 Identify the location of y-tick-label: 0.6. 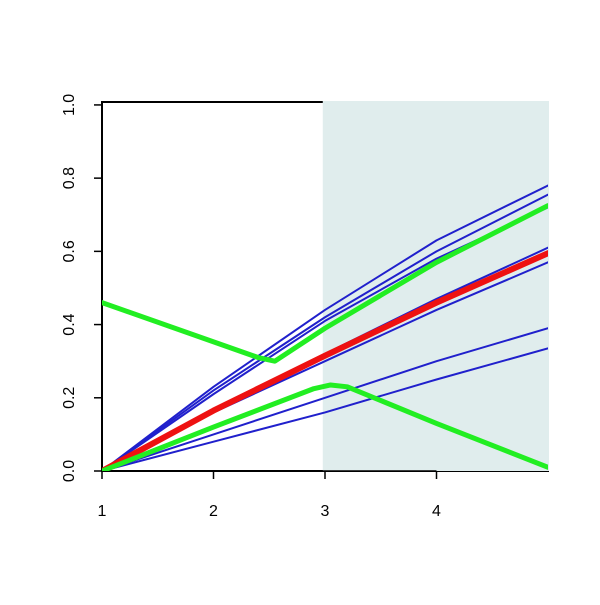
(69, 251).